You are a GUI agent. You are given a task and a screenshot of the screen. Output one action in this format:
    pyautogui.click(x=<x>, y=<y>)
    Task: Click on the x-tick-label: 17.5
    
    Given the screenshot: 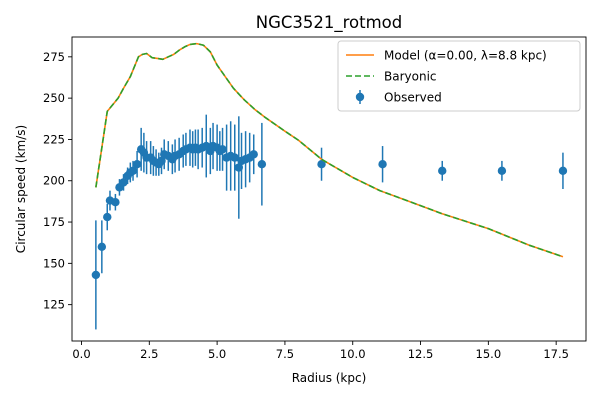 What is the action you would take?
    pyautogui.click(x=556, y=354)
    